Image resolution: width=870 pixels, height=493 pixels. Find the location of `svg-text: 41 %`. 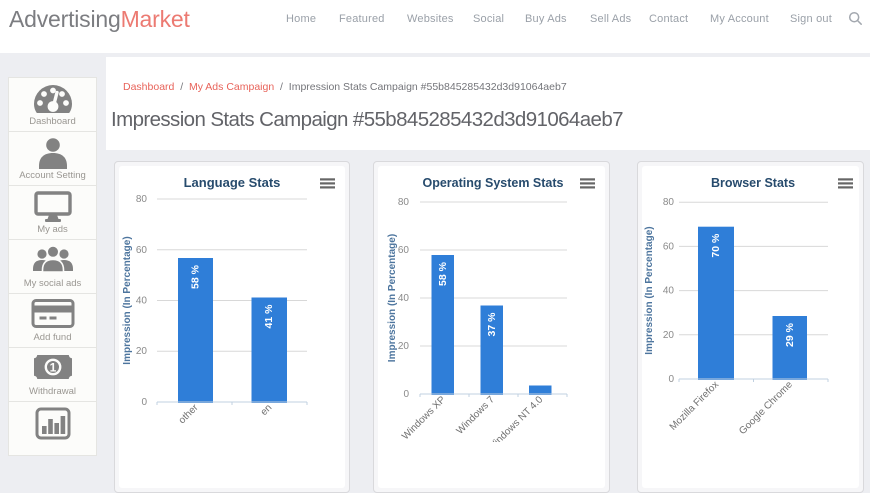

svg-text: 41 % is located at coordinates (269, 316).